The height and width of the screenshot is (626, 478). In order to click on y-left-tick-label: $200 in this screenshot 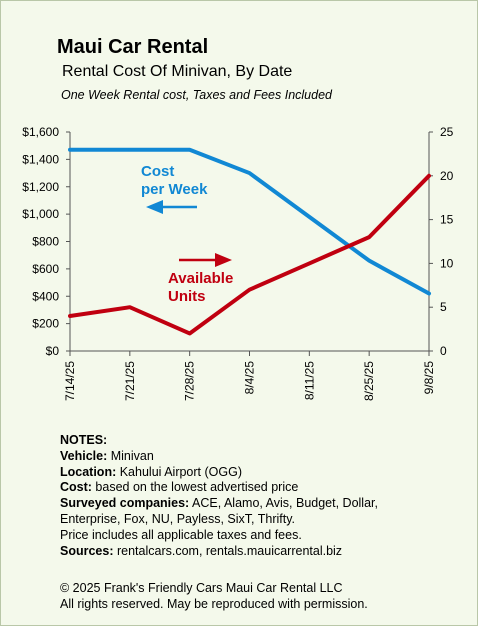, I will do `click(45, 324)`.